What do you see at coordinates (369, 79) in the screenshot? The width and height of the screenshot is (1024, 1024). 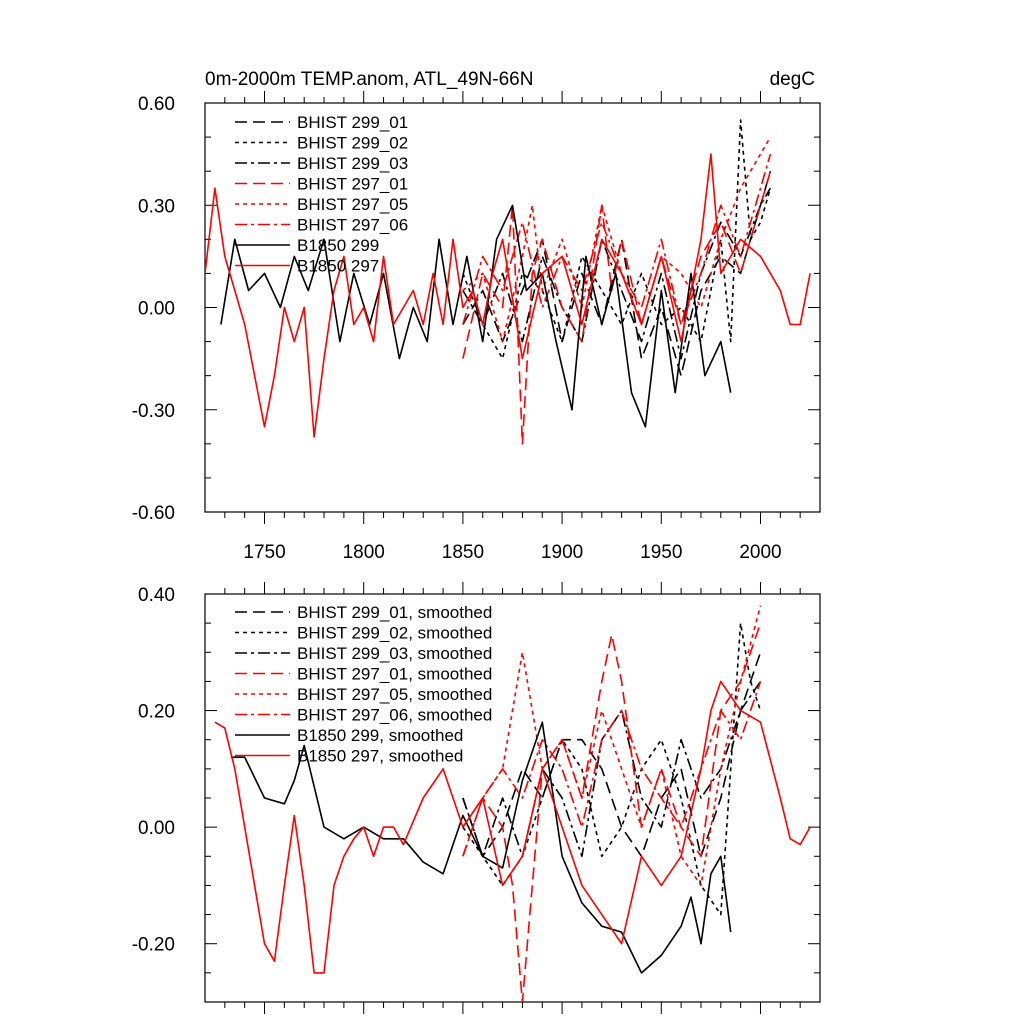 I see `chart-title: 0m-2000m TEMP.anom, ATL_49N-66N` at bounding box center [369, 79].